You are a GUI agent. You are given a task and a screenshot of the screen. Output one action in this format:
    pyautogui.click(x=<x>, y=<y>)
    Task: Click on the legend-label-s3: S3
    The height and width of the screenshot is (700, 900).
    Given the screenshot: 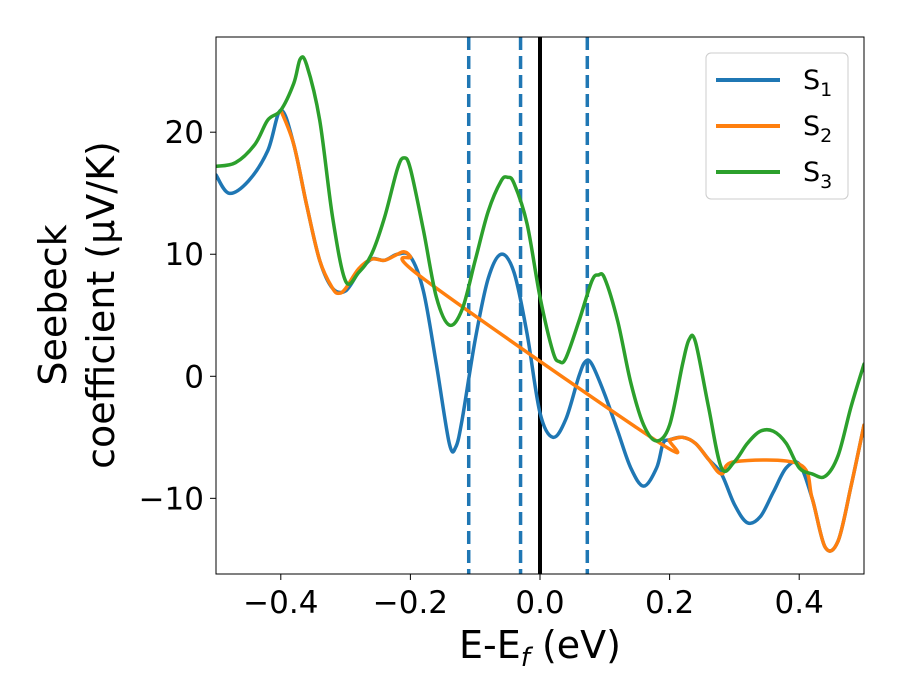 What is the action you would take?
    pyautogui.click(x=817, y=175)
    